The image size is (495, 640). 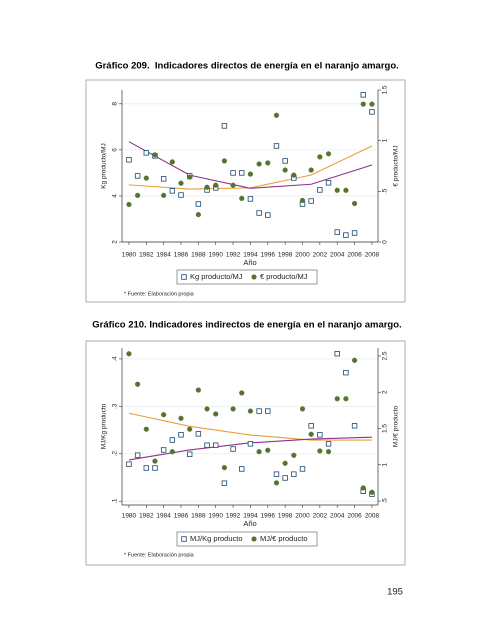 What do you see at coordinates (385, 355) in the screenshot?
I see `y2-tick-label: 2.5` at bounding box center [385, 355].